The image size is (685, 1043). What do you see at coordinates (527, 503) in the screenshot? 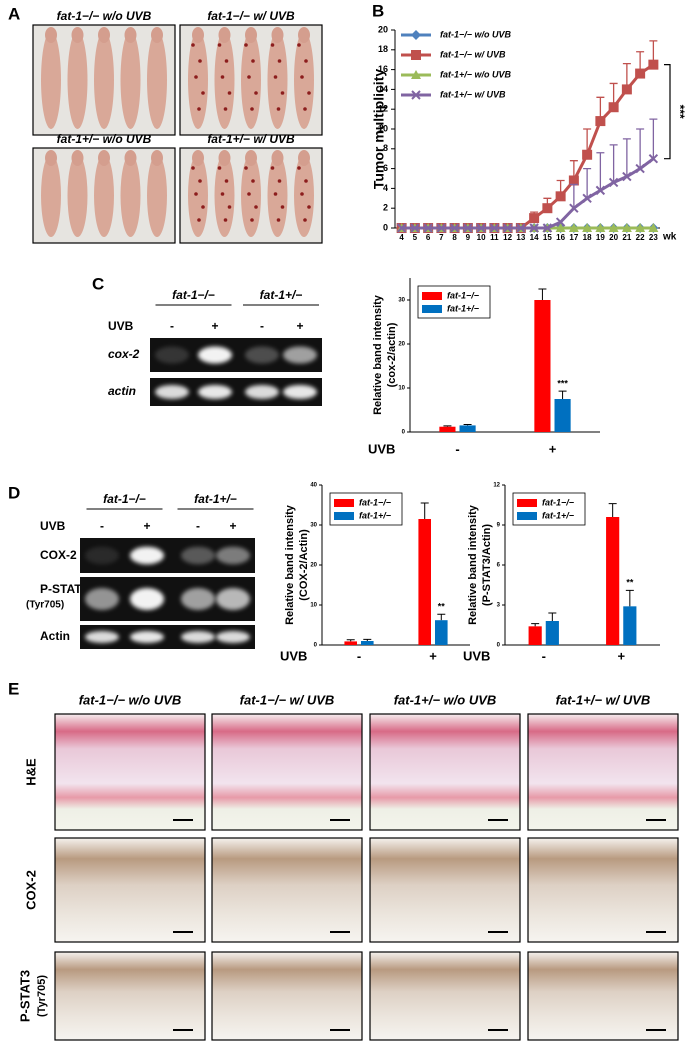
I see `legend-swatch` at bounding box center [527, 503].